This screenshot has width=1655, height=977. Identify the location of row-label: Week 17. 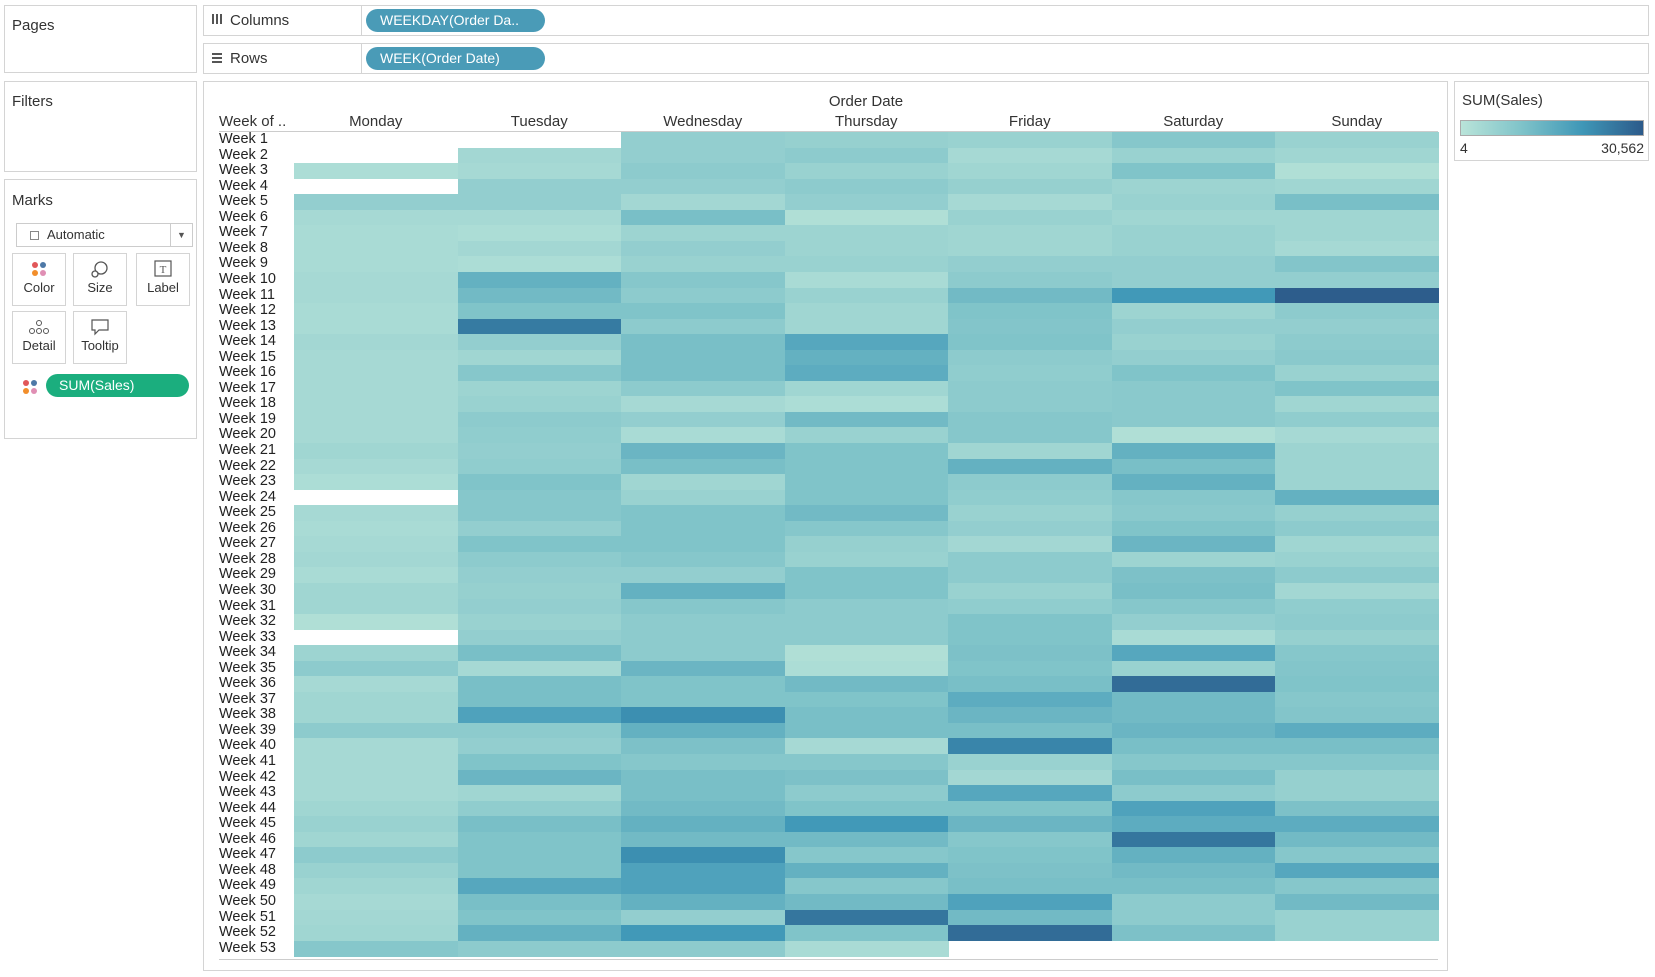
(247, 387).